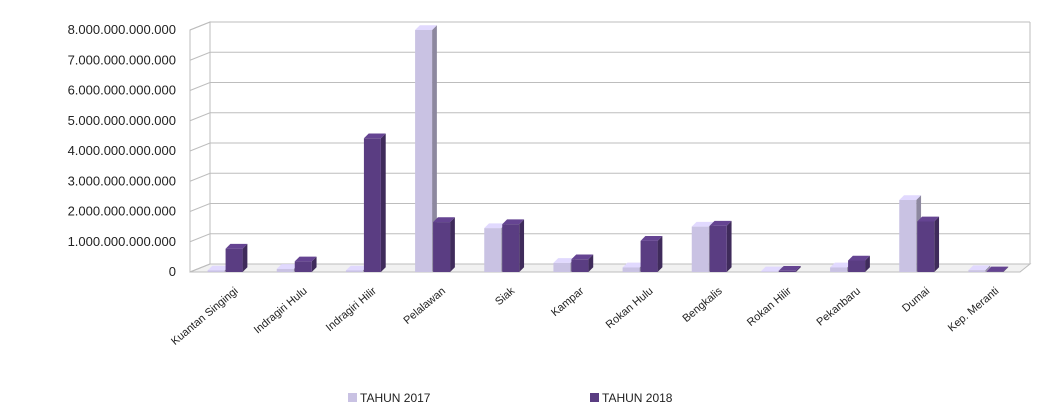 The image size is (1041, 411). I want to click on legend-label: TAHUN 2017, so click(395, 398).